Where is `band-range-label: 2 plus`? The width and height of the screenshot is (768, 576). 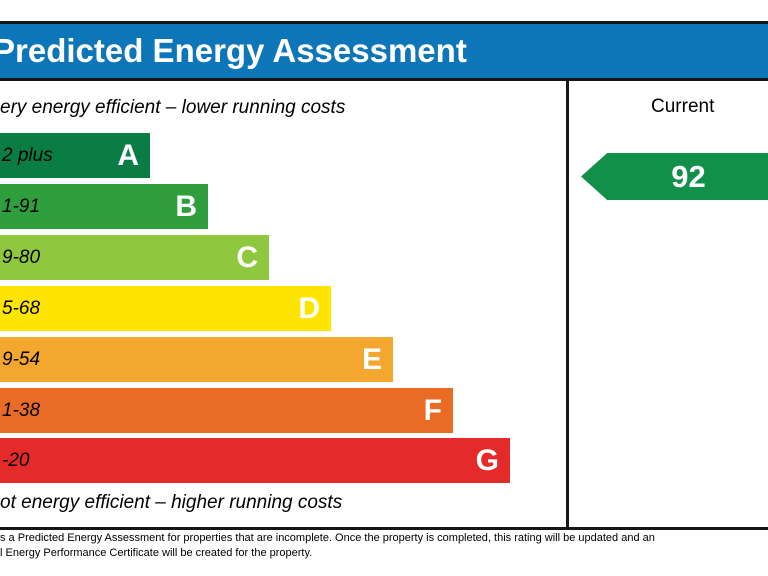
band-range-label: 2 plus is located at coordinates (27, 155).